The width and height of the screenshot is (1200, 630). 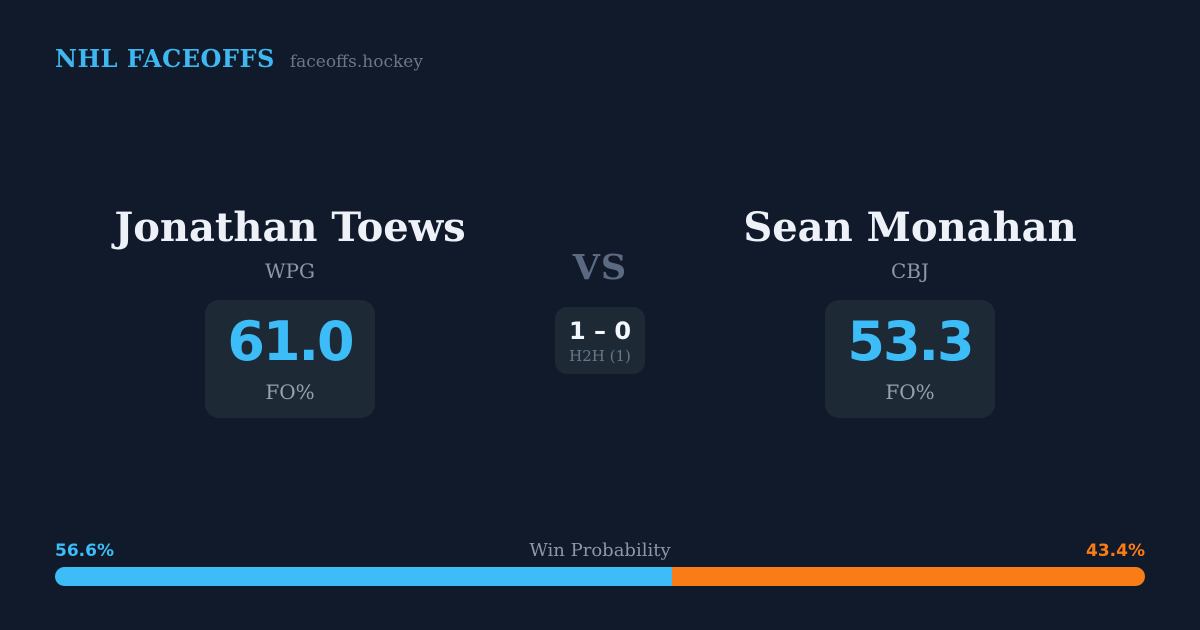 I want to click on win-probability-bar-right-segment, so click(x=908, y=576).